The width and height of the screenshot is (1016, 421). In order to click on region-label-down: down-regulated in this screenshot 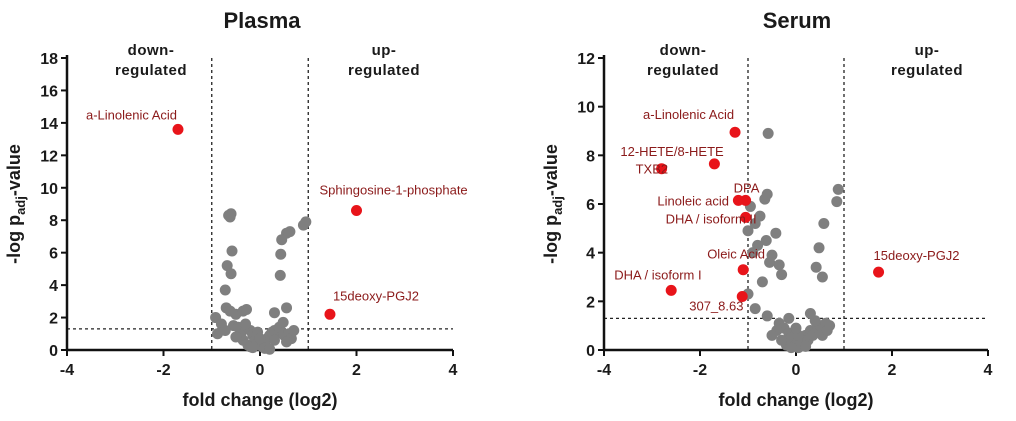, I will do `click(683, 60)`.